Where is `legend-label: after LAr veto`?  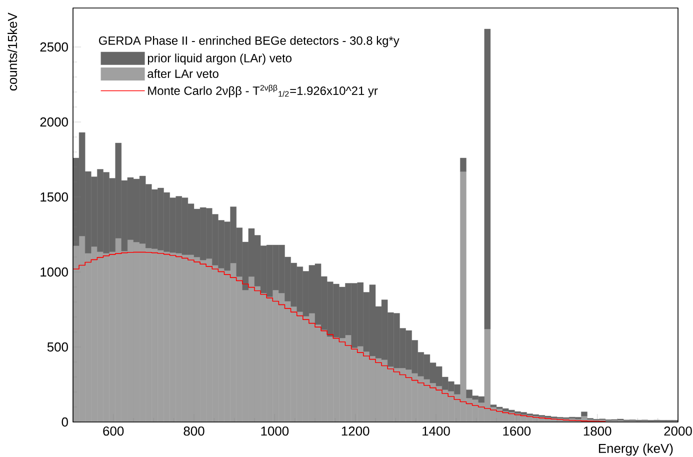 legend-label: after LAr veto is located at coordinates (183, 73).